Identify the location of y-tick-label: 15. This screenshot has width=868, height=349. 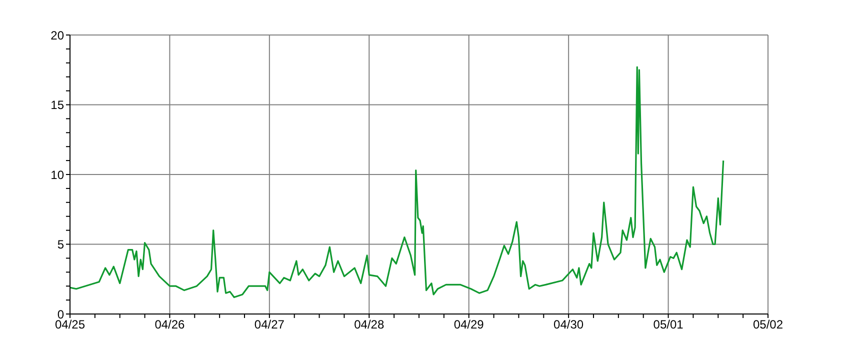
(57, 105).